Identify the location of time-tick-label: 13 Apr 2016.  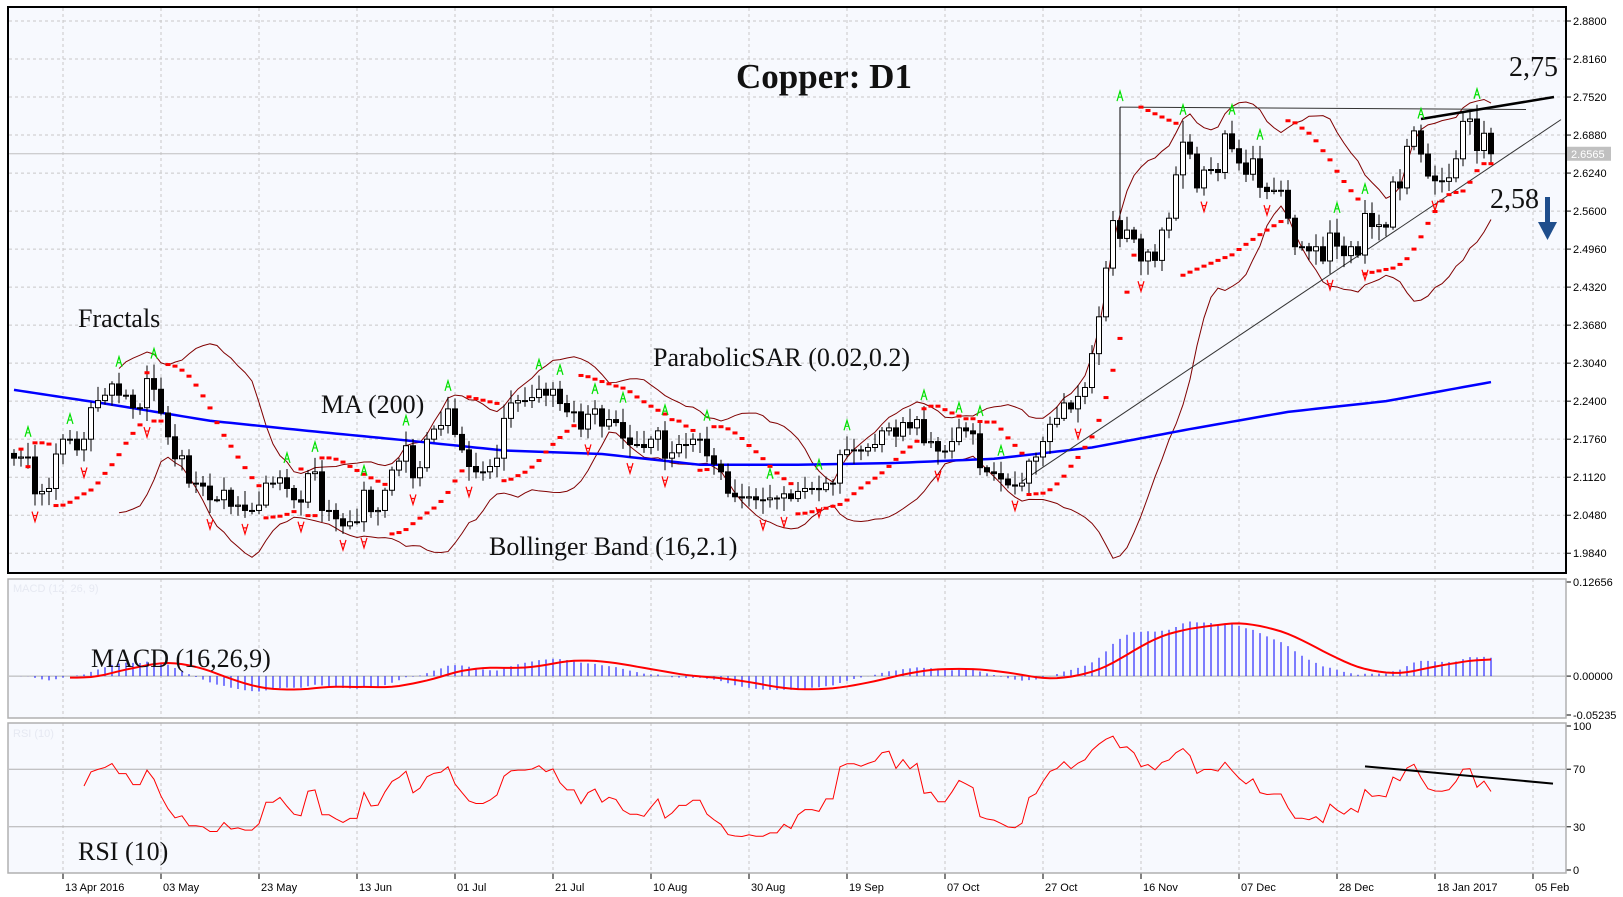
(94, 888).